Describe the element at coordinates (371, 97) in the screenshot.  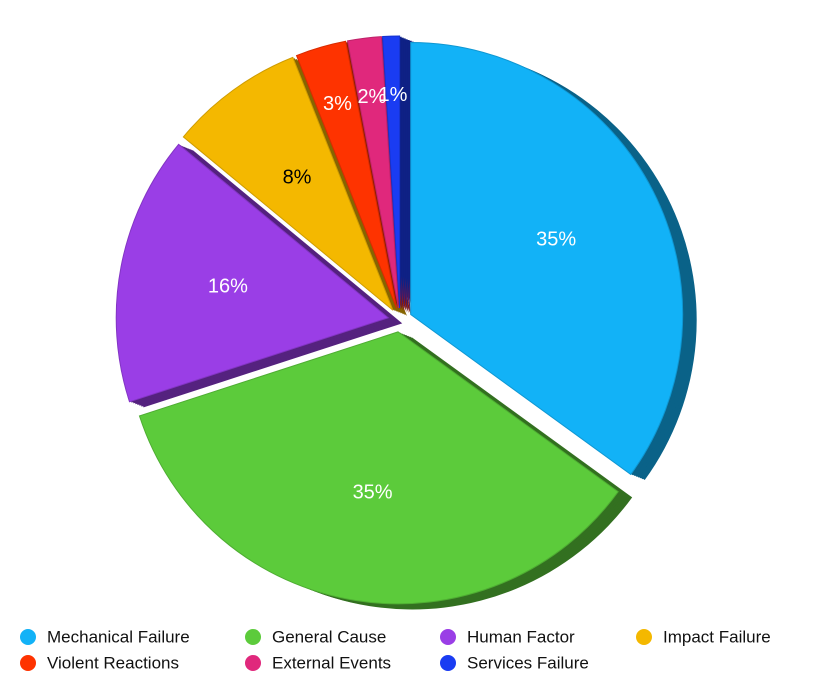
I see `data-label: 2%` at that location.